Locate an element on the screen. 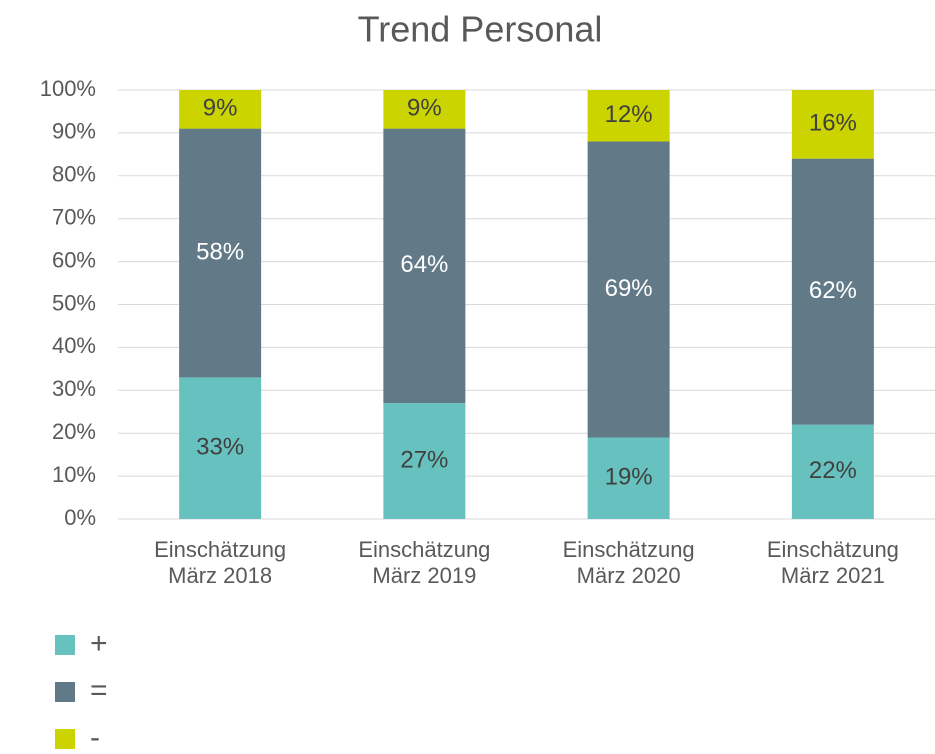  data-label: 69% is located at coordinates (629, 288).